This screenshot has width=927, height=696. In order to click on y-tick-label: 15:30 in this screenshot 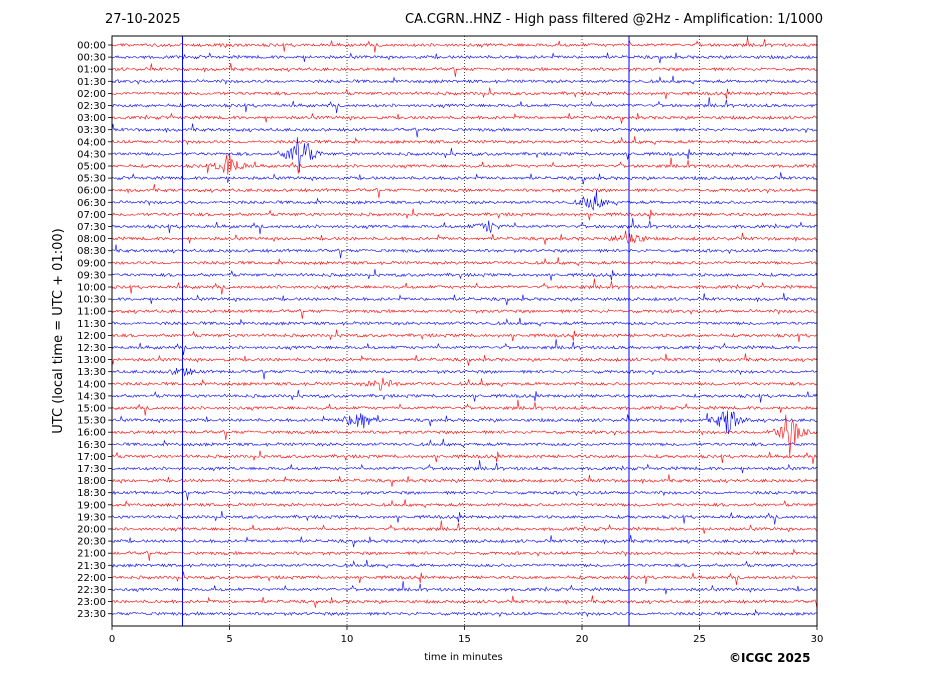, I will do `click(91, 421)`.